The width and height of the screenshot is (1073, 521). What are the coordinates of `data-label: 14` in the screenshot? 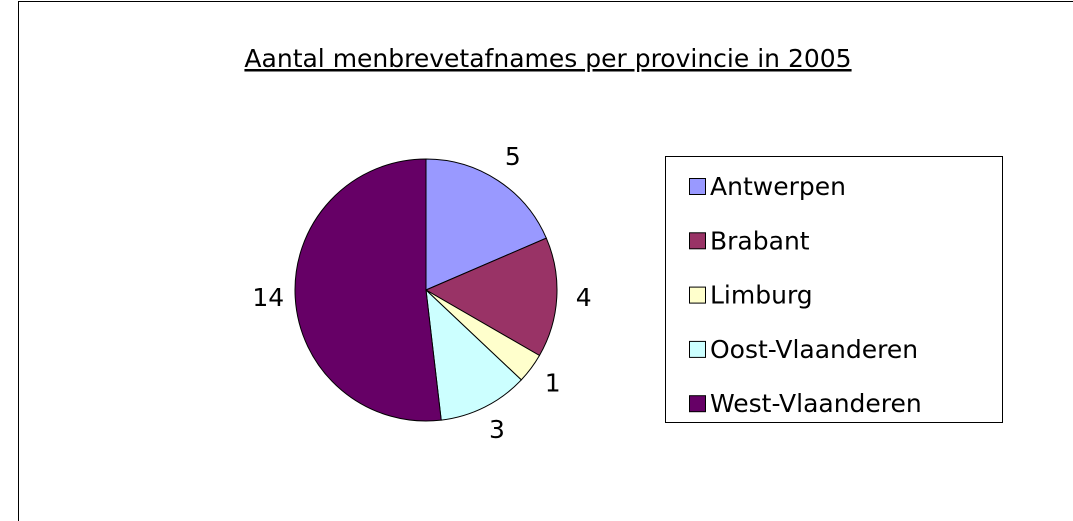 It's located at (268, 297).